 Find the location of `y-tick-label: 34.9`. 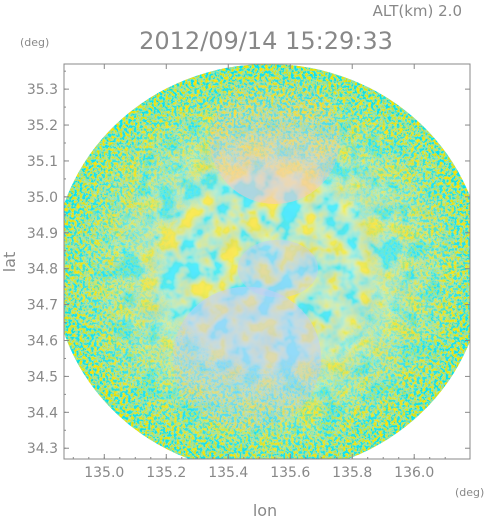

y-tick-label: 34.9 is located at coordinates (42, 234).